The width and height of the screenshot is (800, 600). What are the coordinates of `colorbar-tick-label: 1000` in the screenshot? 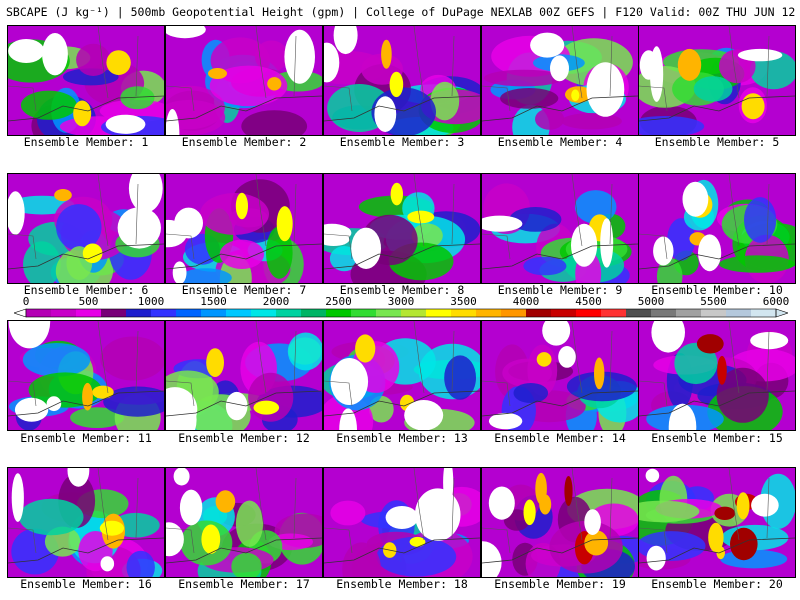 It's located at (151, 301).